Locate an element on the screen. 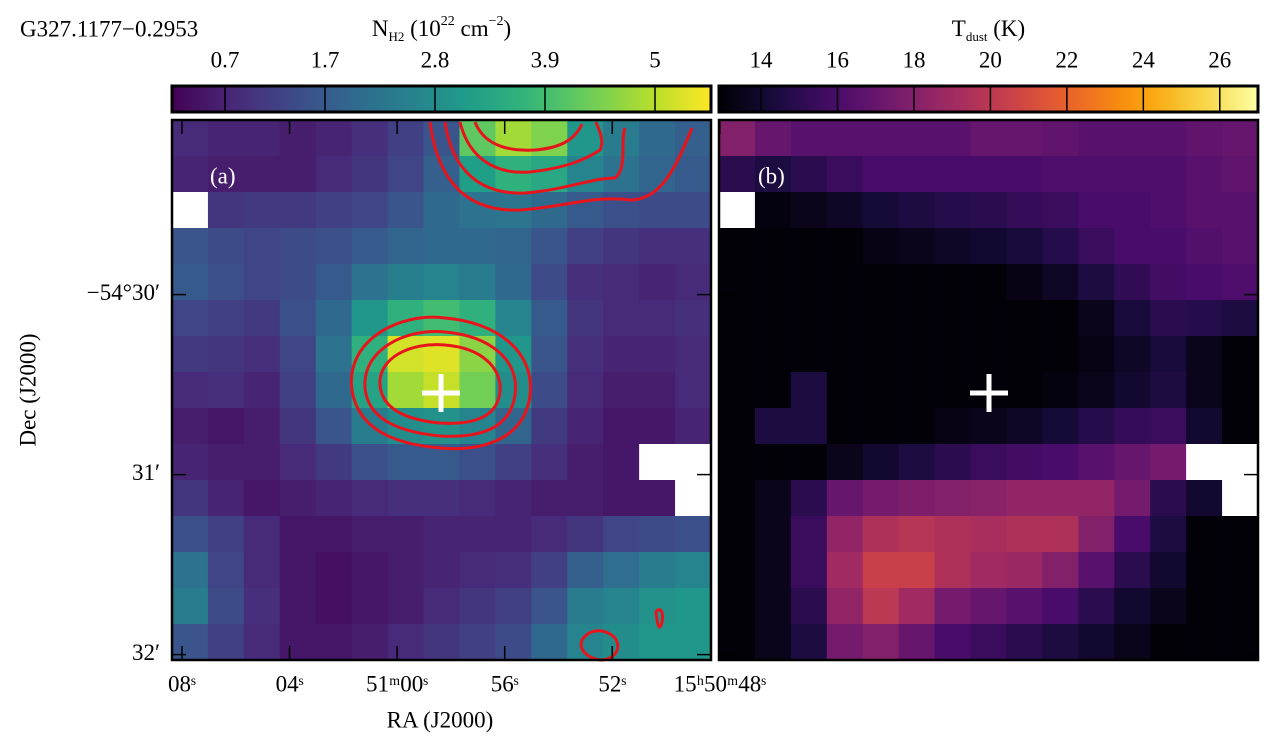 The height and width of the screenshot is (753, 1274). y-tick-label: 32′ is located at coordinates (146, 652).